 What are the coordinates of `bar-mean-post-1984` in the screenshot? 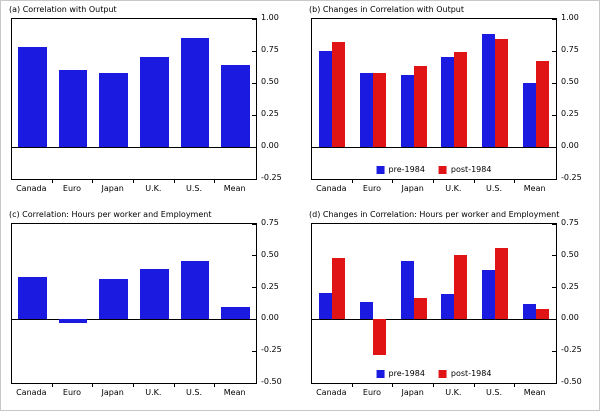 It's located at (542, 104).